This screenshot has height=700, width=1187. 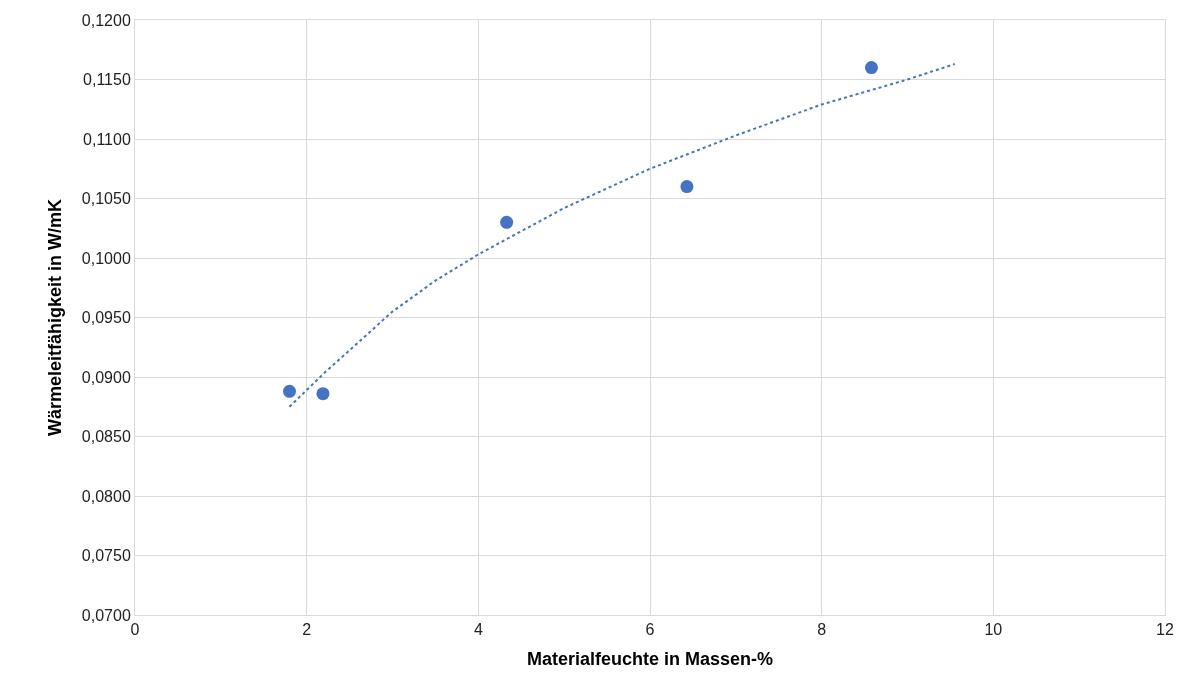 What do you see at coordinates (106, 437) in the screenshot?
I see `y-tick-label: 0,0850` at bounding box center [106, 437].